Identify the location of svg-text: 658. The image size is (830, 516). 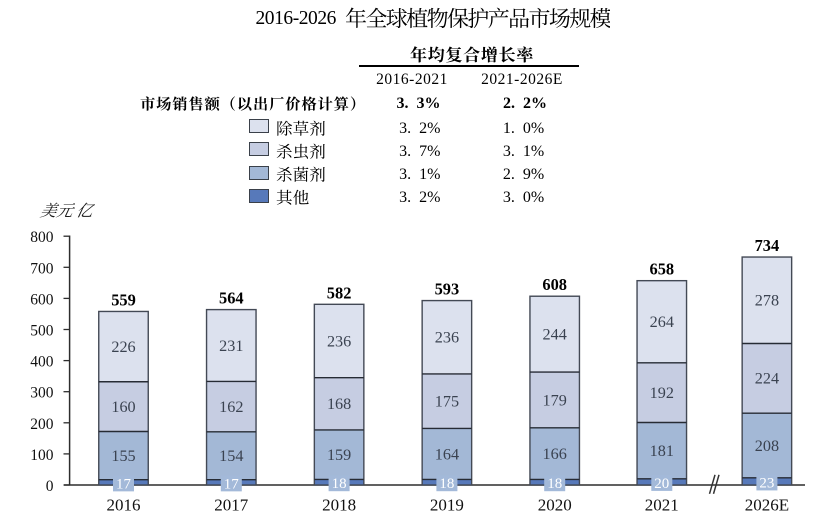
(662, 269).